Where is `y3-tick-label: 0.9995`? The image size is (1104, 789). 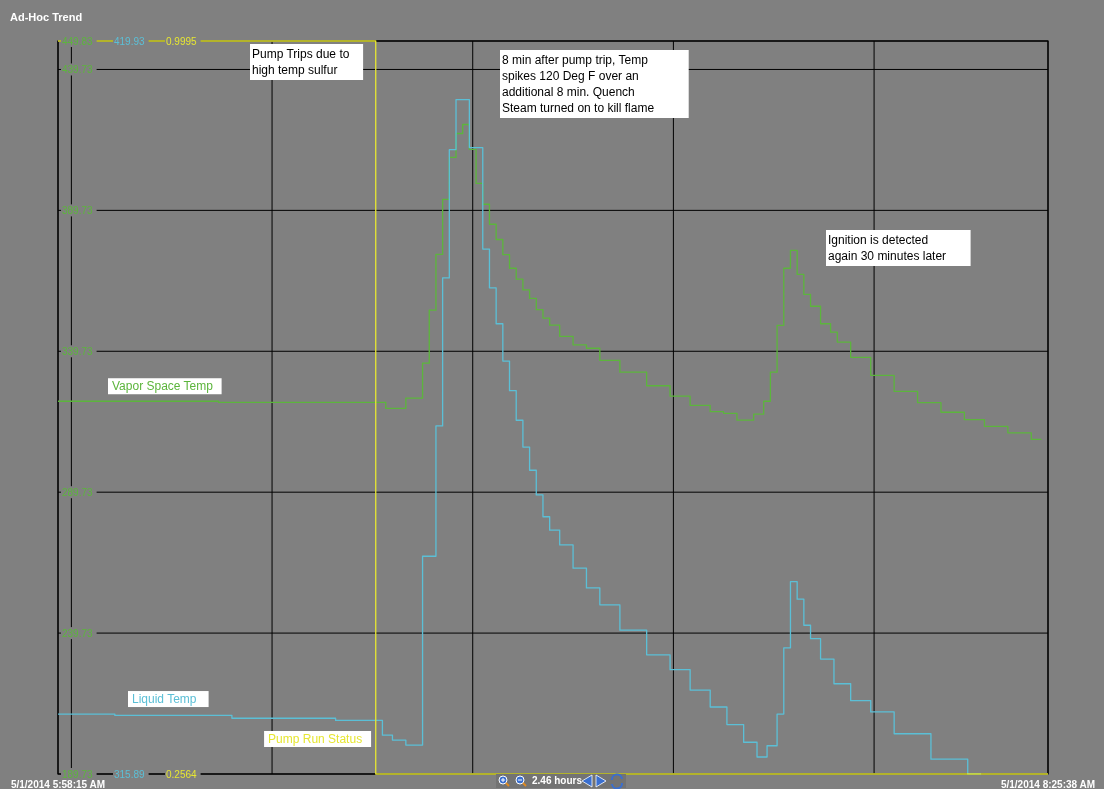
y3-tick-label: 0.9995 is located at coordinates (182, 41).